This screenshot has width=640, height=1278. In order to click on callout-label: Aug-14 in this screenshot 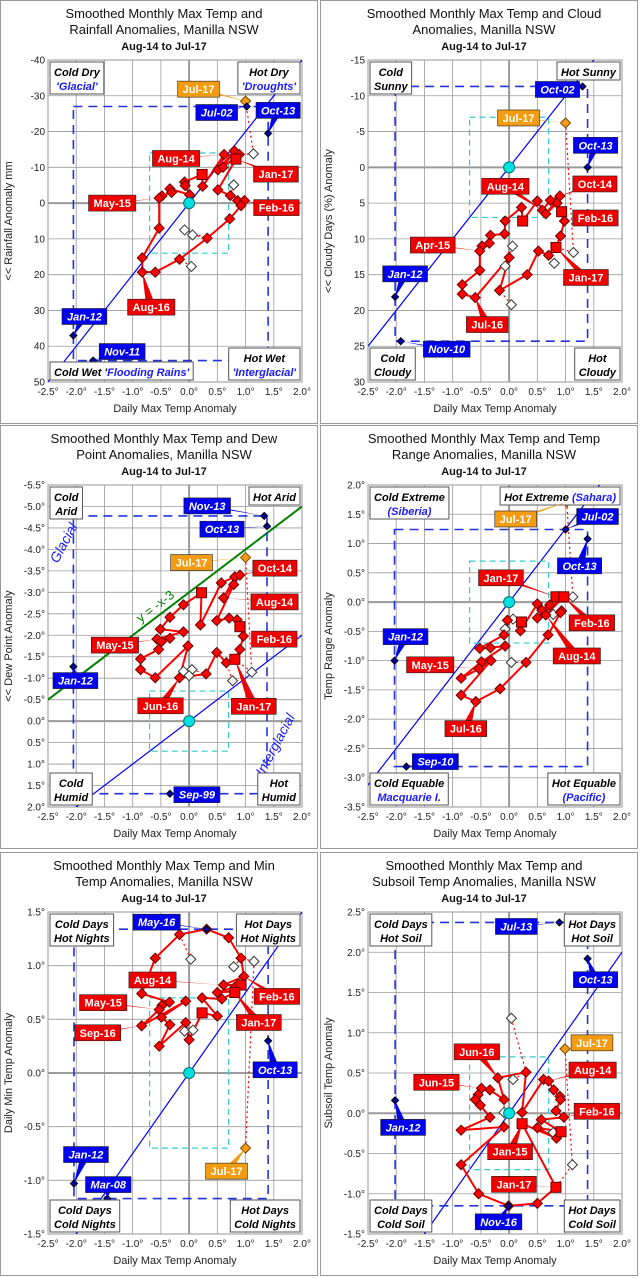, I will do `click(176, 159)`.